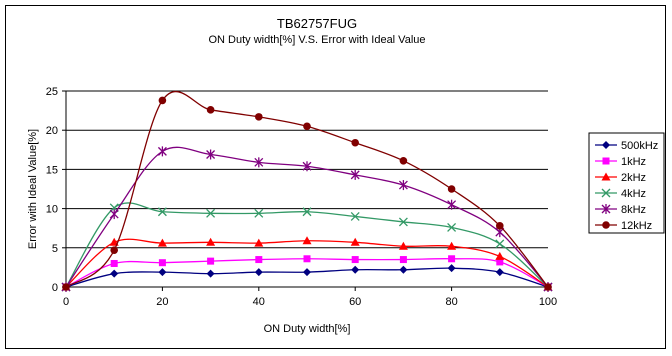  I want to click on x-tick-labels: 0 20 40 60 80 100, so click(310, 302).